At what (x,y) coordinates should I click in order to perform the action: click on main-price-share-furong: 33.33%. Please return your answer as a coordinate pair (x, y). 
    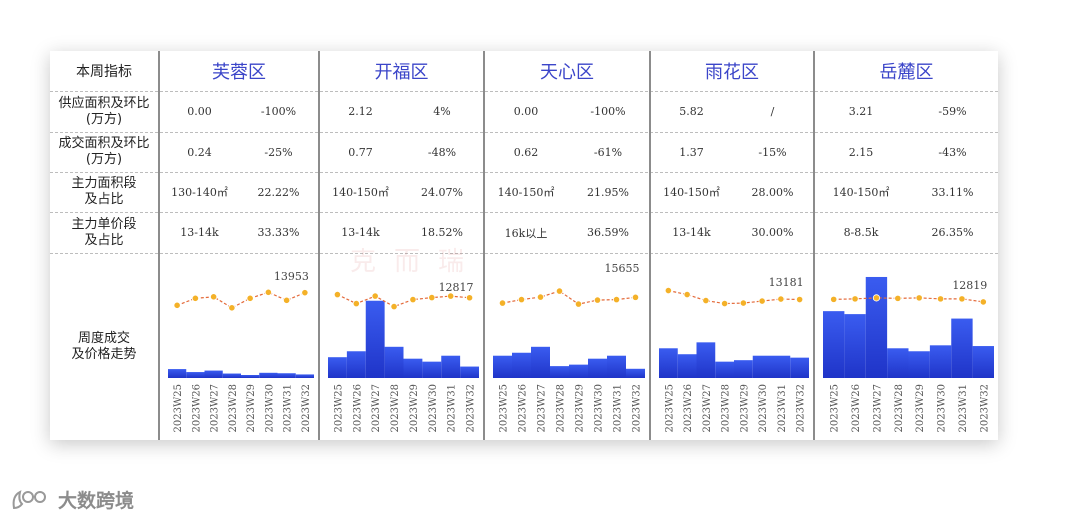
    Looking at the image, I should click on (278, 232).